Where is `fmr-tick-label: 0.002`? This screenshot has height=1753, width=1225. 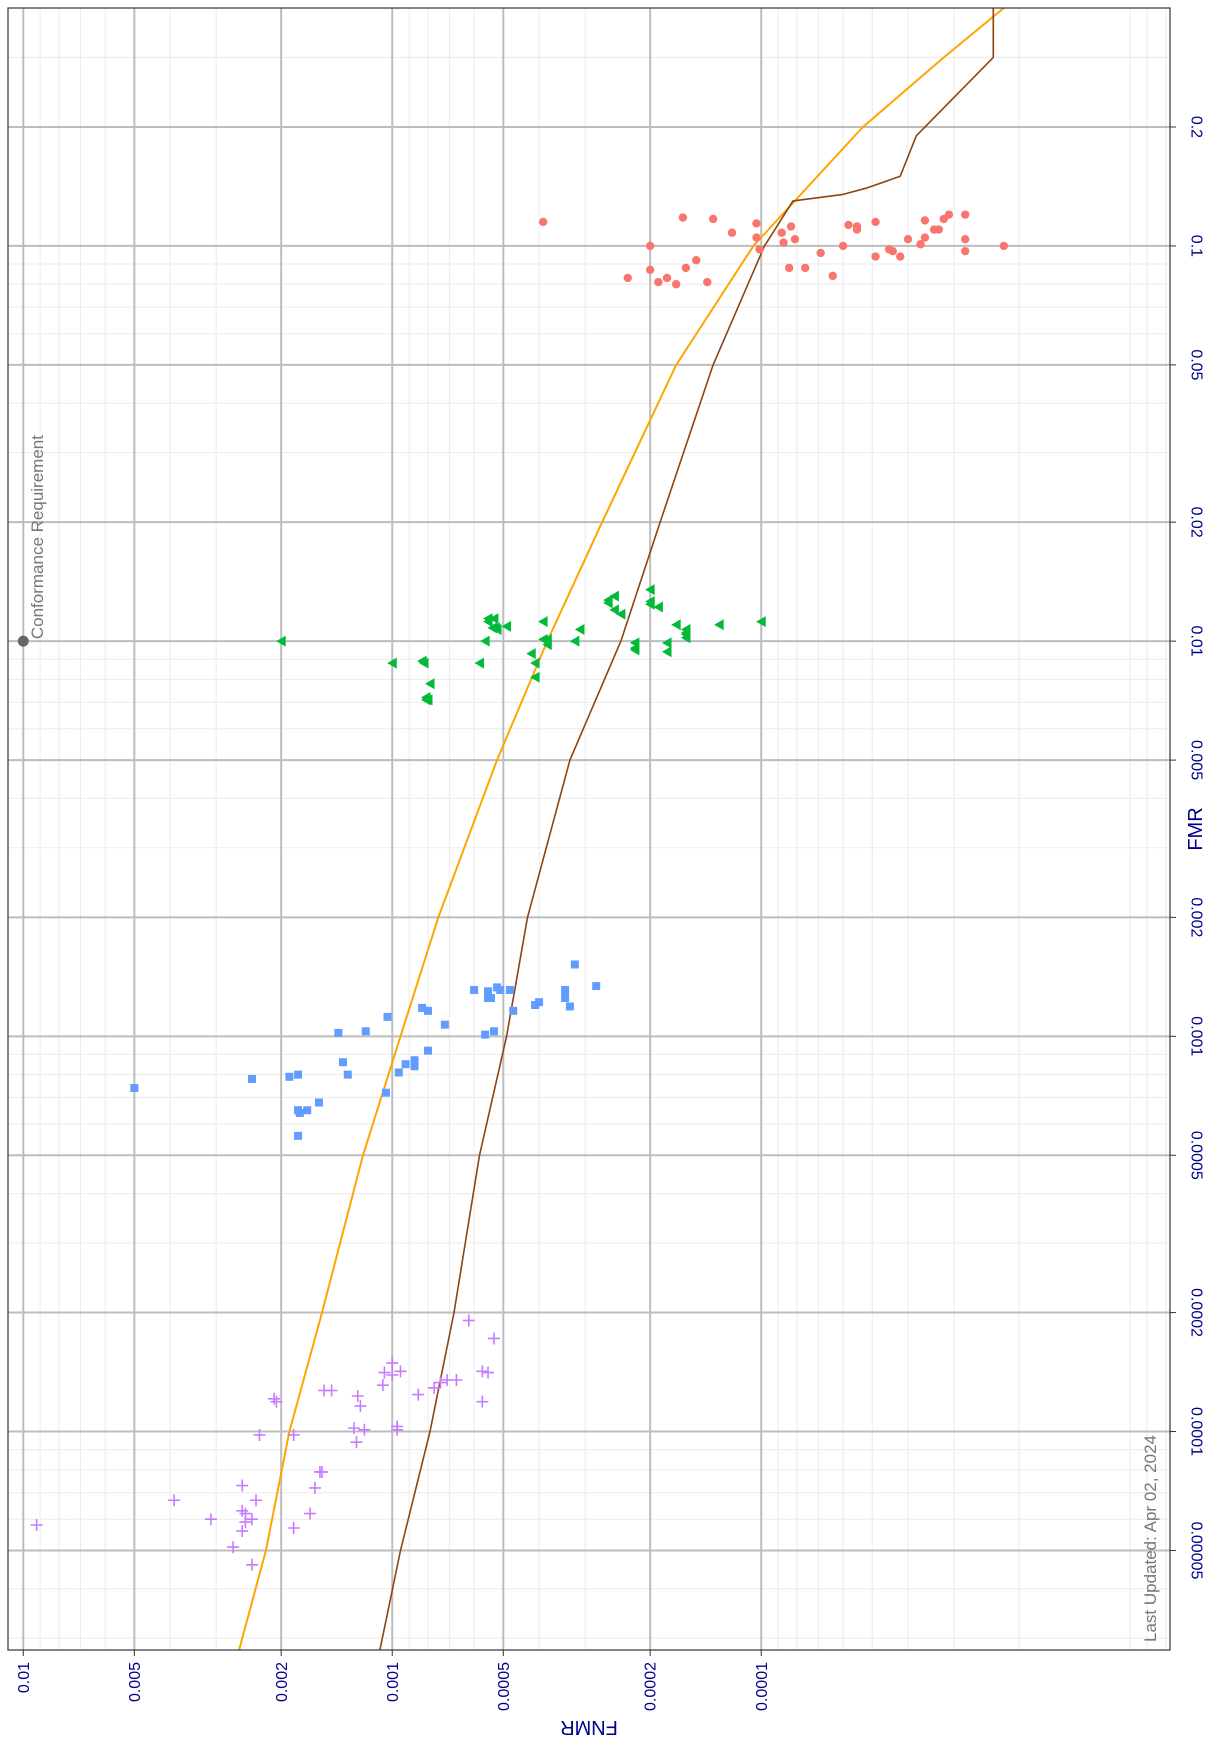 fmr-tick-label: 0.002 is located at coordinates (1195, 917).